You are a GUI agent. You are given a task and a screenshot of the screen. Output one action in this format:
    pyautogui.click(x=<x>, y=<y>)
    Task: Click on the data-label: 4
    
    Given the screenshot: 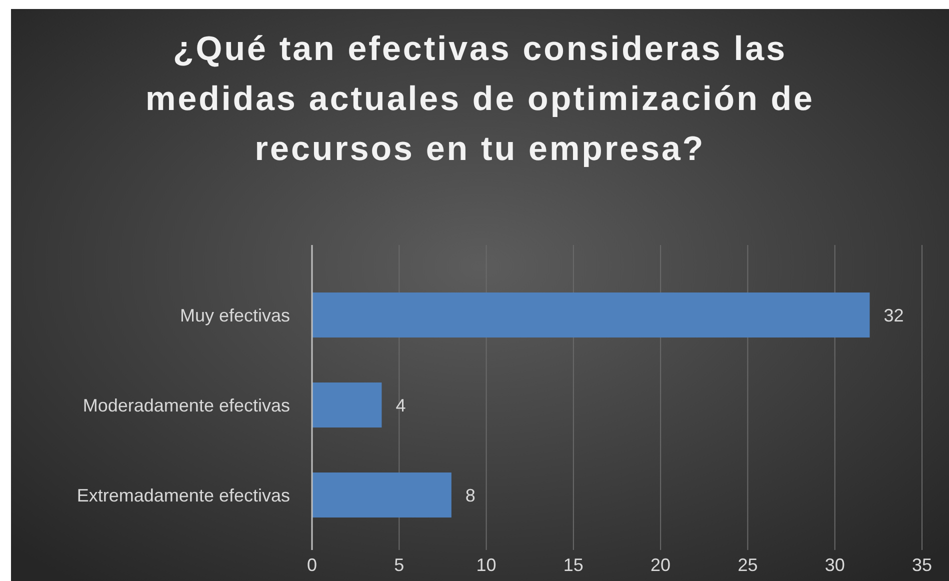 What is the action you would take?
    pyautogui.click(x=401, y=405)
    